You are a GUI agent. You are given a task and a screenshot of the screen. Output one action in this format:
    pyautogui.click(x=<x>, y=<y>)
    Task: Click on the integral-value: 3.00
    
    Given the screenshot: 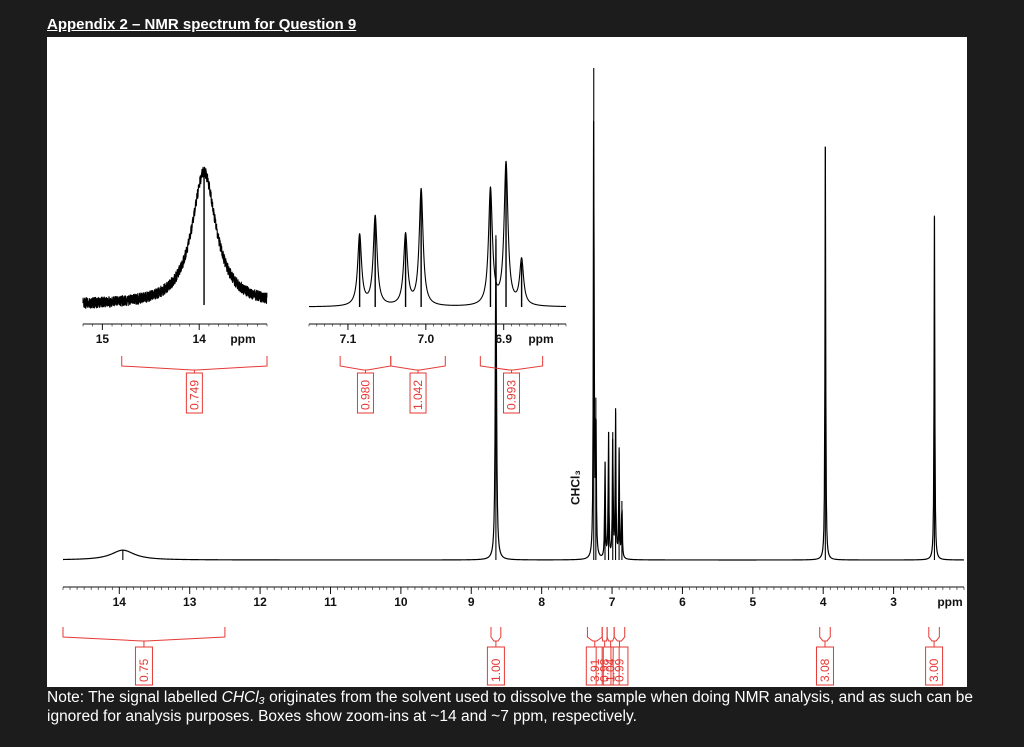 What is the action you would take?
    pyautogui.click(x=934, y=670)
    